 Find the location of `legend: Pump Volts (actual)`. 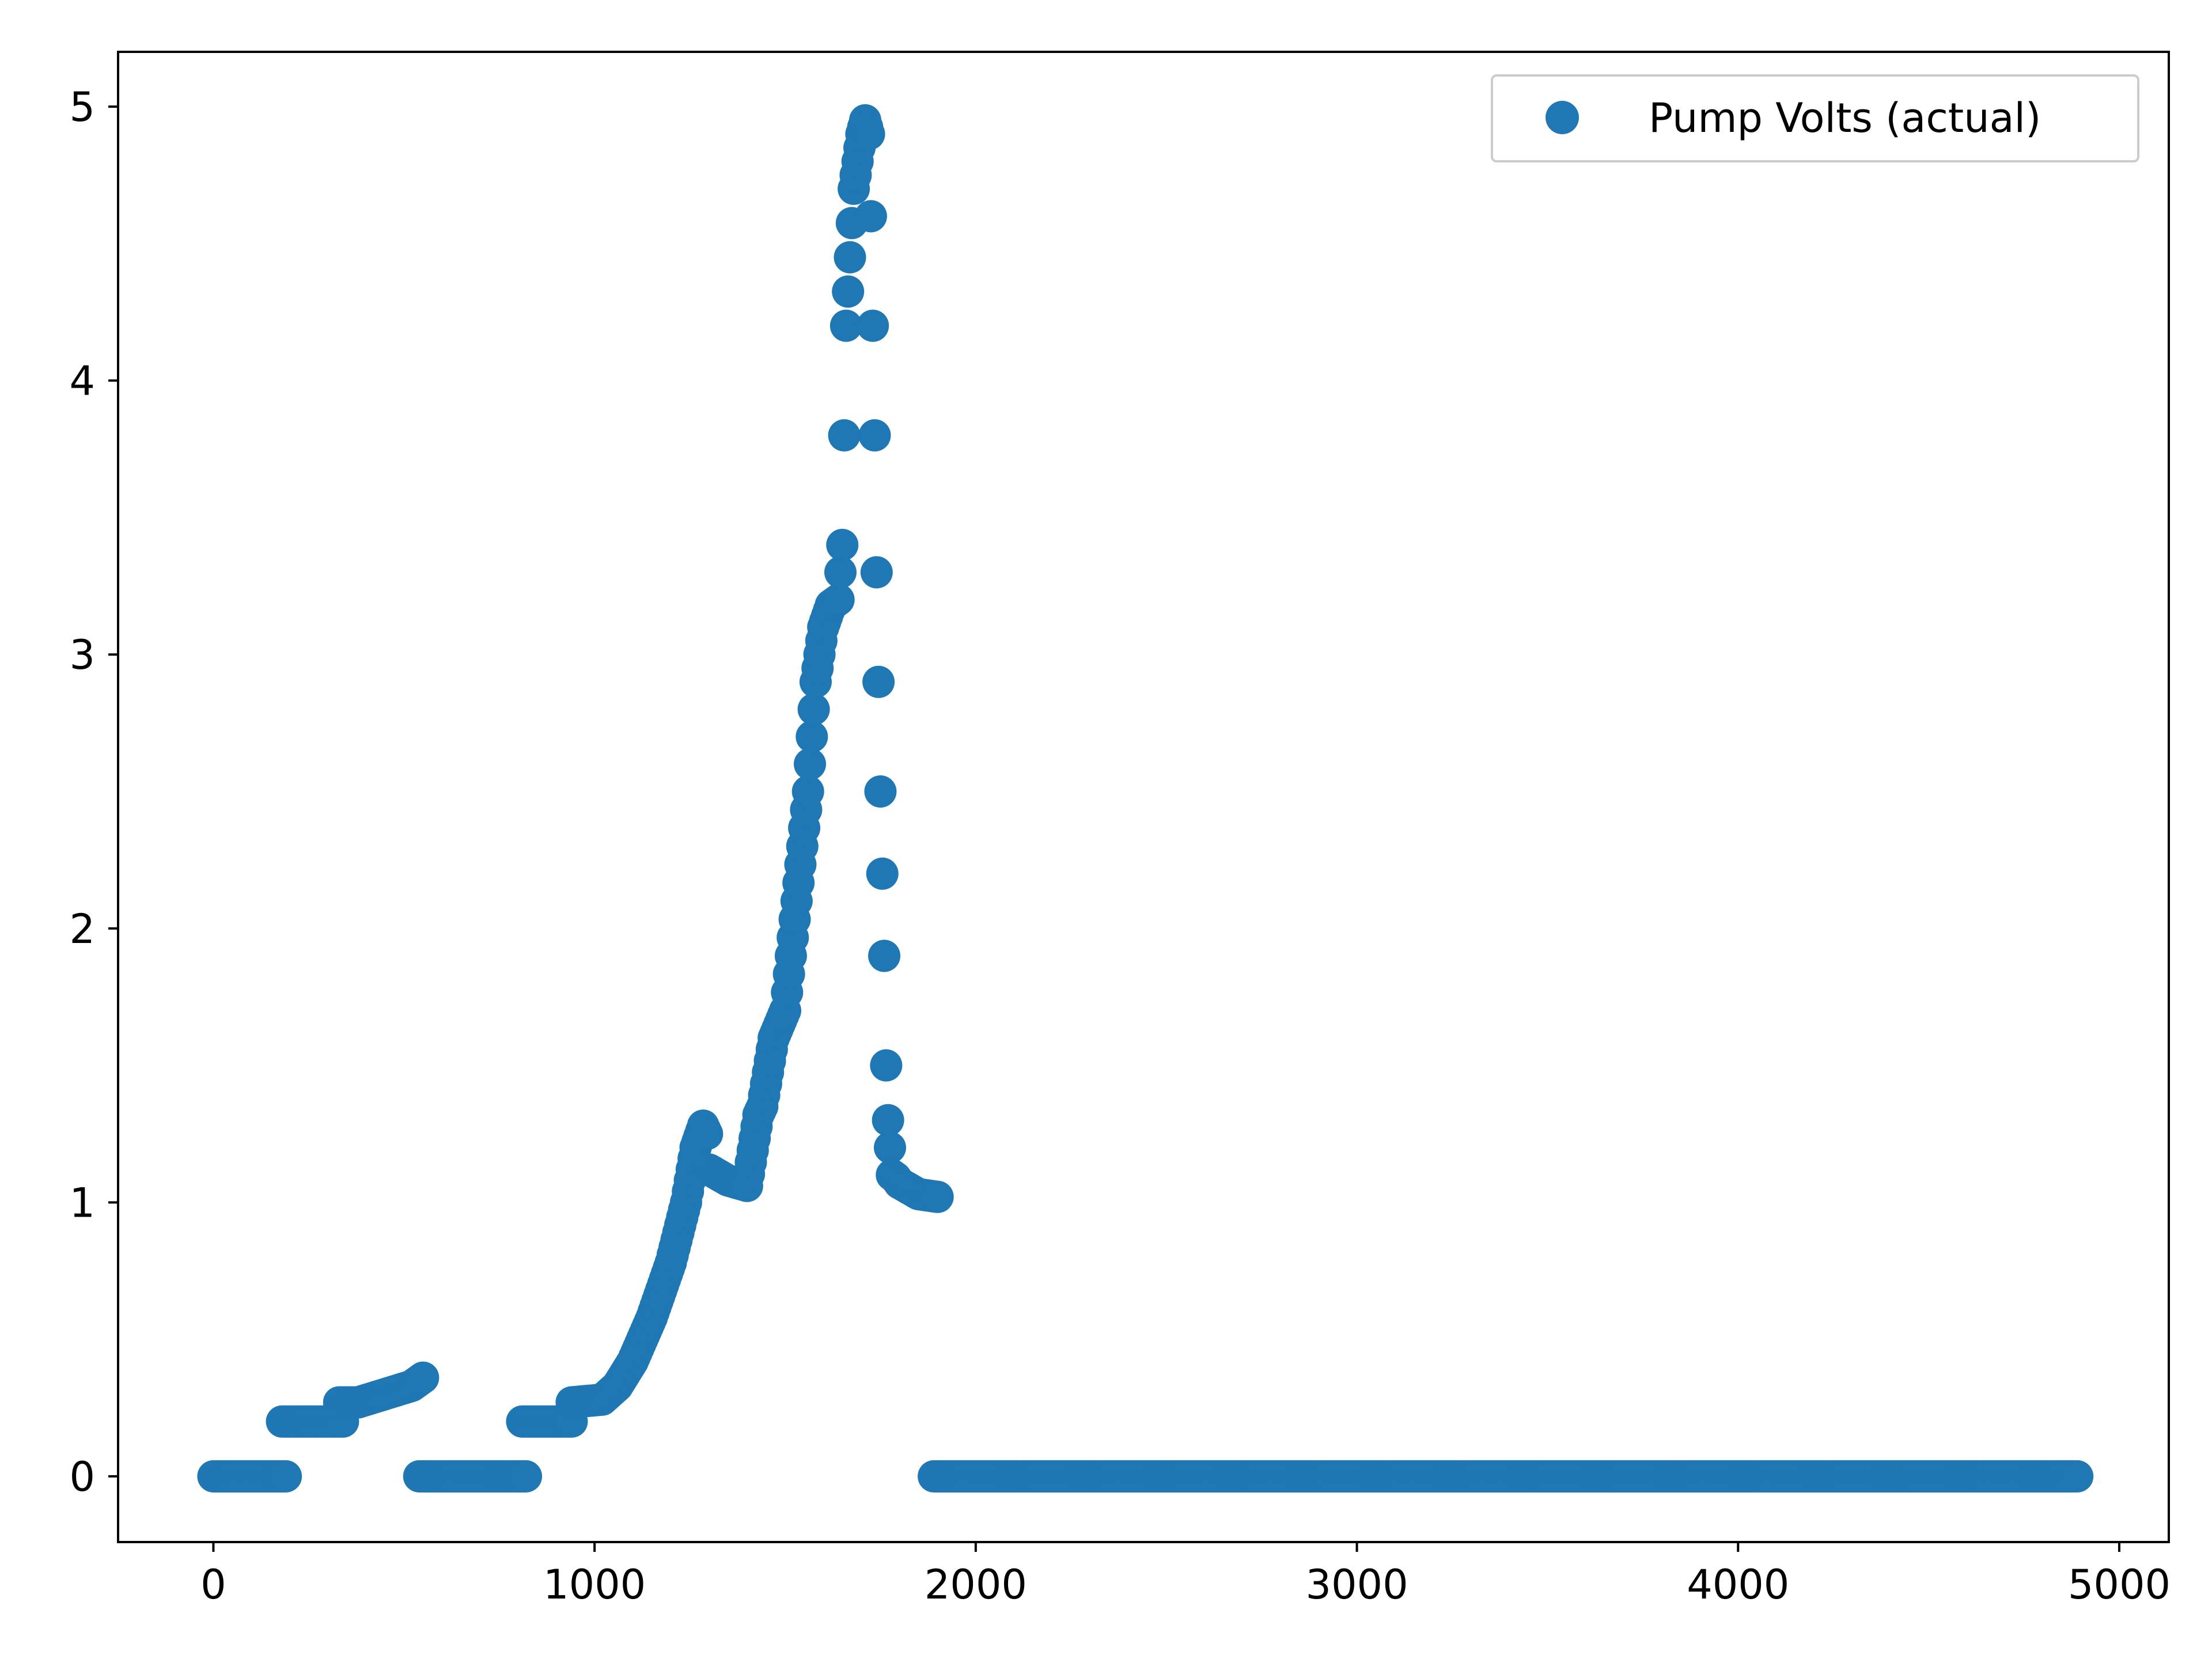

legend: Pump Volts (actual) is located at coordinates (1815, 118).